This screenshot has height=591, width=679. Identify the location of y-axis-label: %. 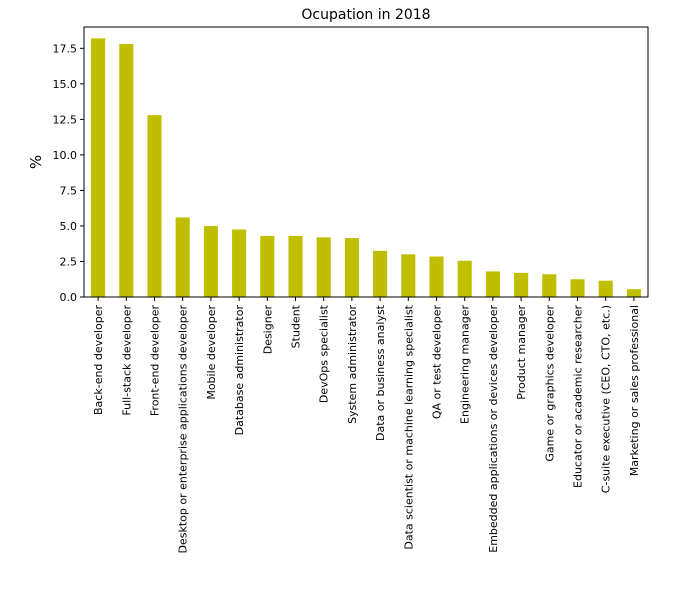
(36, 162).